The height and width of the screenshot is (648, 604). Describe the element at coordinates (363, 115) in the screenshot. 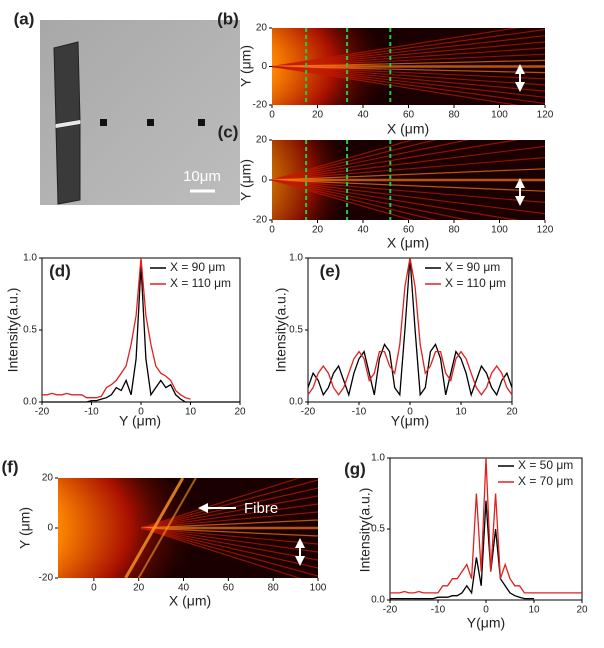

I see `x-tick-label: 40` at that location.